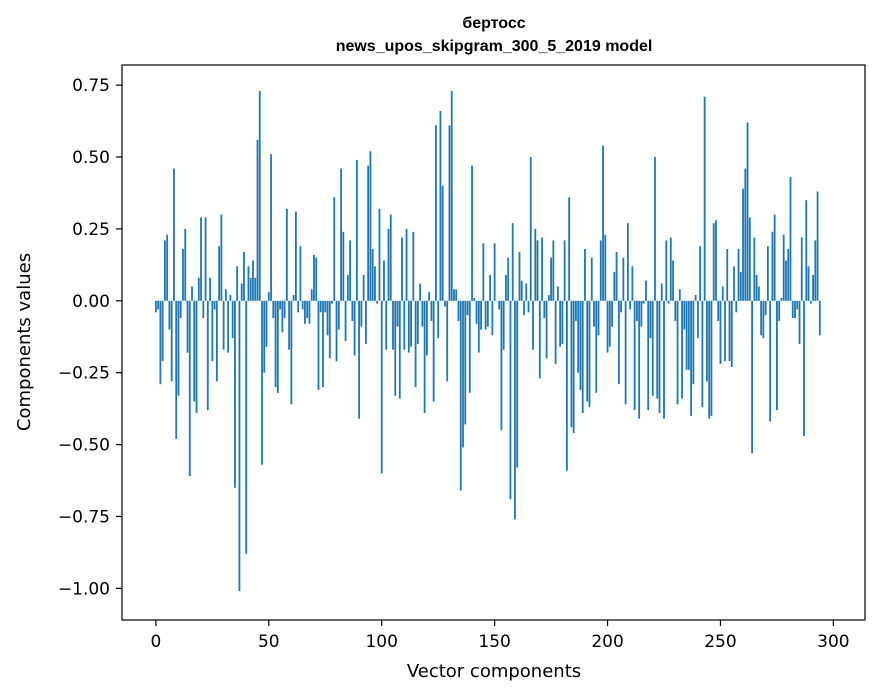 This screenshot has width=880, height=696. I want to click on x-tick-label: 300, so click(833, 642).